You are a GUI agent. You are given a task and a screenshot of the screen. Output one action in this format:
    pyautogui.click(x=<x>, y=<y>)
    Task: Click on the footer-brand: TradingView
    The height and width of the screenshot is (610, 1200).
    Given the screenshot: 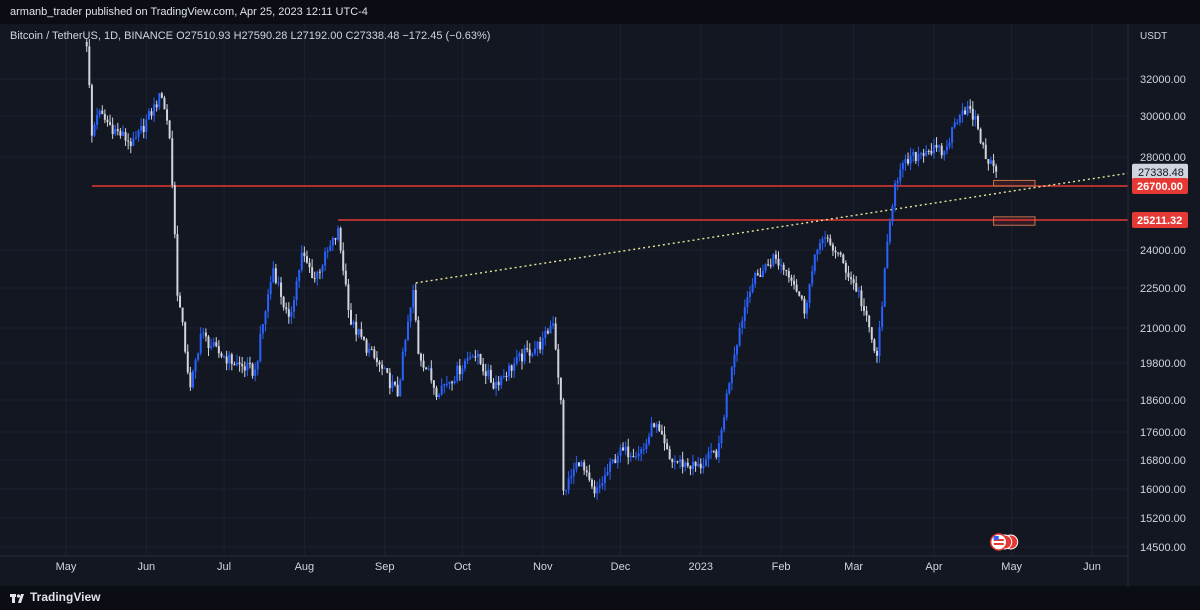 What is the action you would take?
    pyautogui.click(x=65, y=597)
    